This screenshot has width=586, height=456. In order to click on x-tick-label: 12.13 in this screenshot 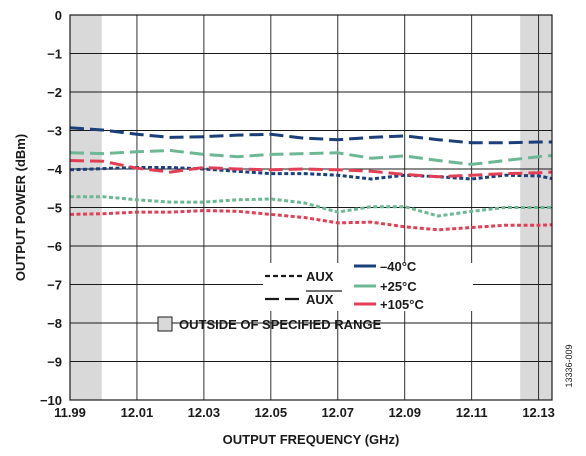, I will do `click(538, 412)`.